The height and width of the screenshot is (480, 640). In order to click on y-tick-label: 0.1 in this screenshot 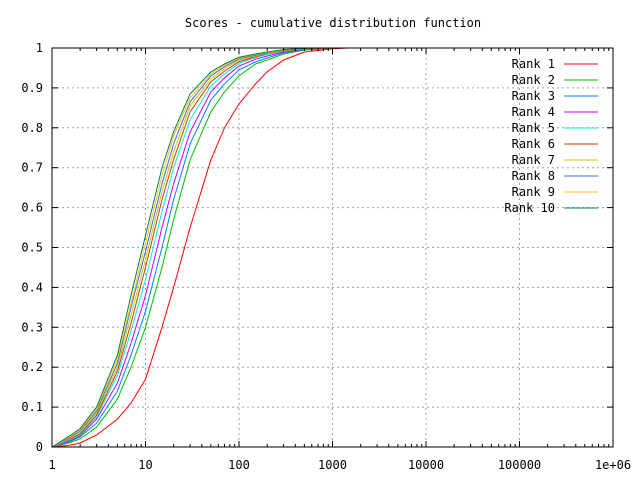, I will do `click(32, 407)`.